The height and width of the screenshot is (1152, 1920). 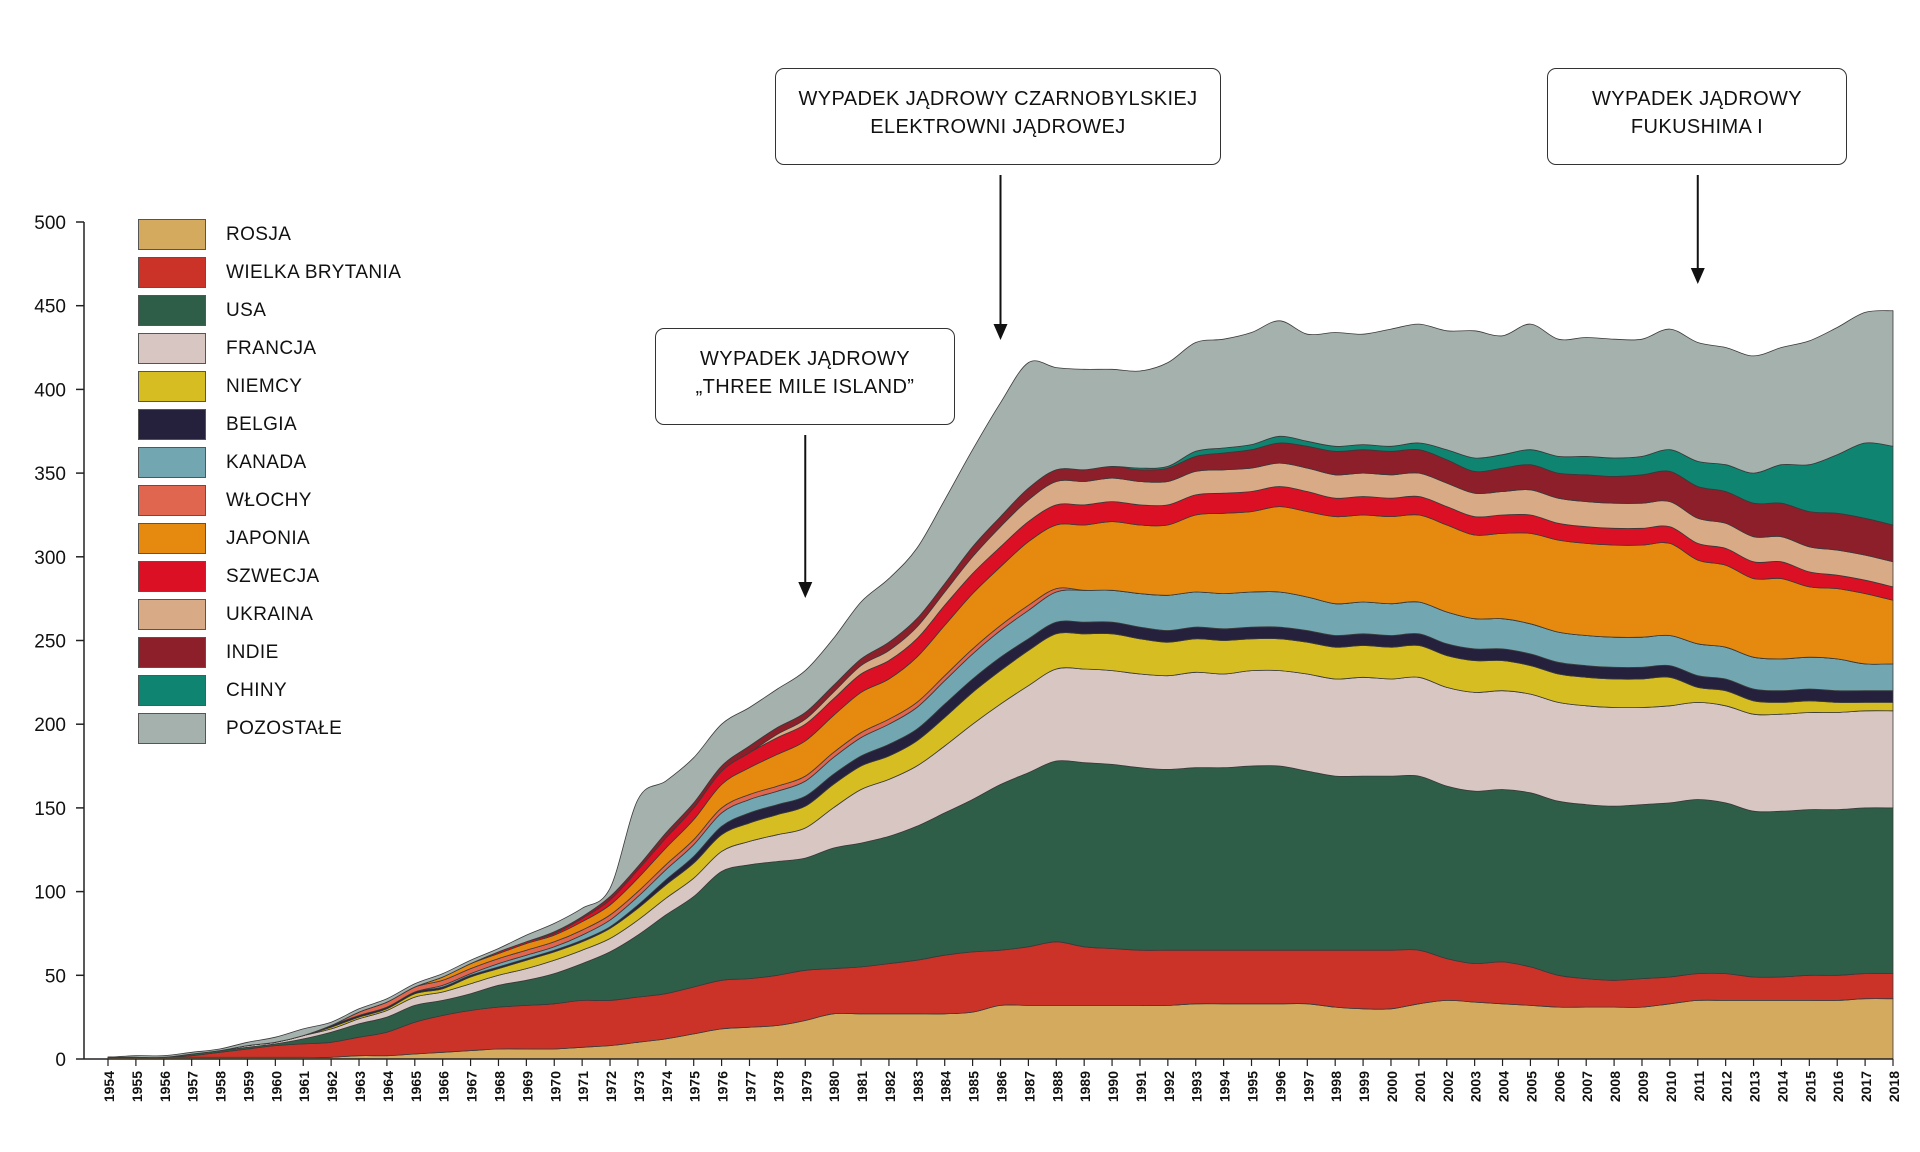 What do you see at coordinates (50, 725) in the screenshot?
I see `y-tick-label: 200` at bounding box center [50, 725].